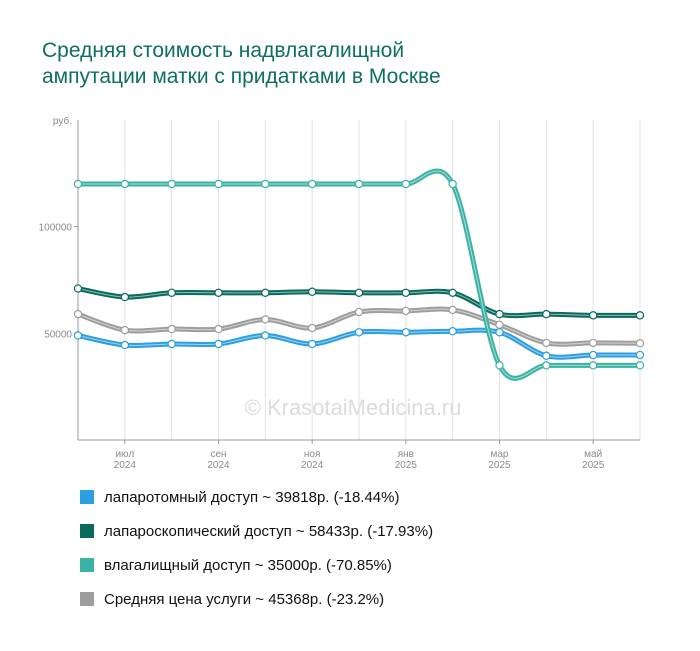 The height and width of the screenshot is (651, 700). I want to click on legend-label-vaginal: влагалищный доступ ~ 35000р. (-70.85%), so click(248, 565).